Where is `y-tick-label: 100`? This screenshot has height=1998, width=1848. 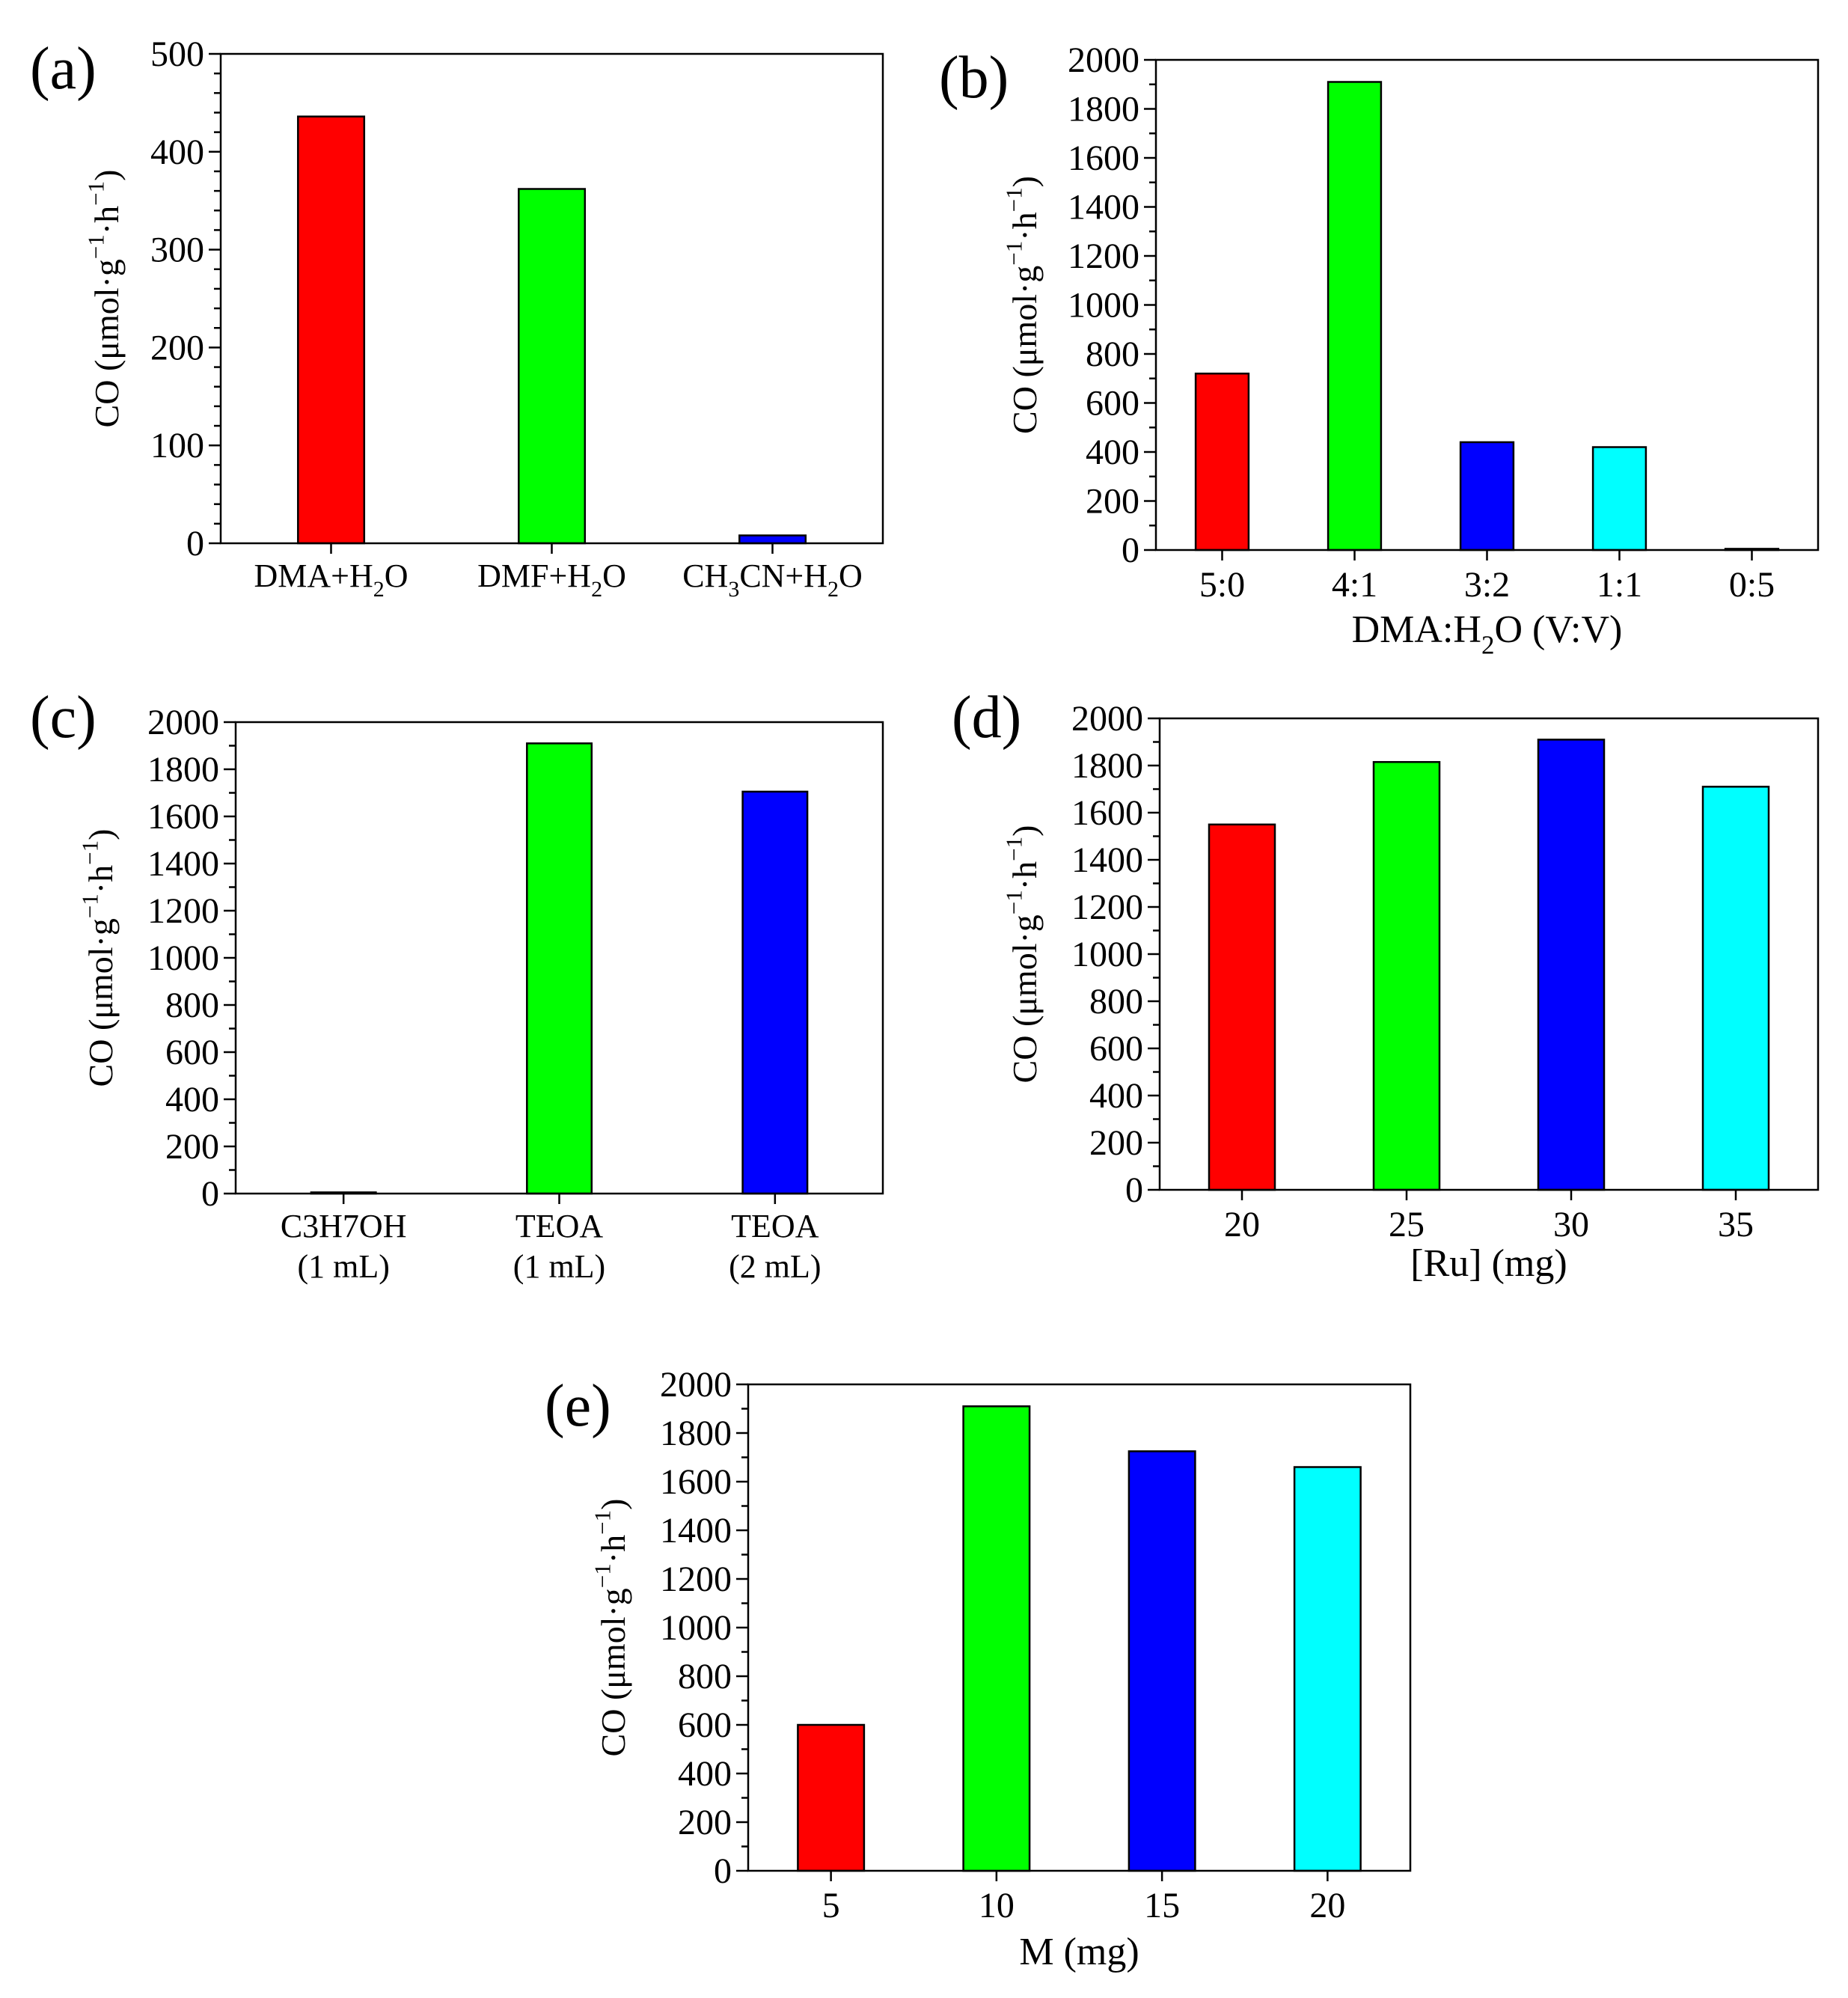 y-tick-label: 100 is located at coordinates (177, 445).